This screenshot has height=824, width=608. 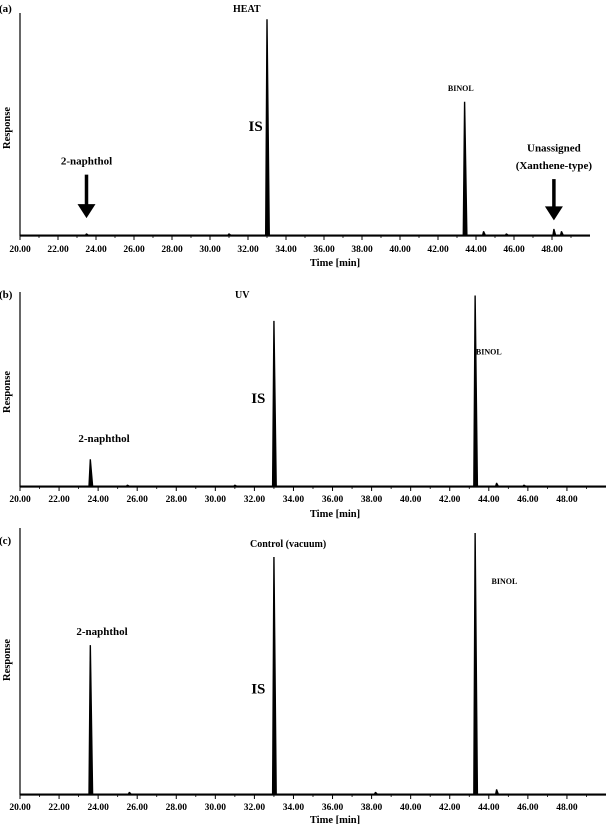 What do you see at coordinates (58, 250) in the screenshot?
I see `panel-0-x-tick-label: 22.00` at bounding box center [58, 250].